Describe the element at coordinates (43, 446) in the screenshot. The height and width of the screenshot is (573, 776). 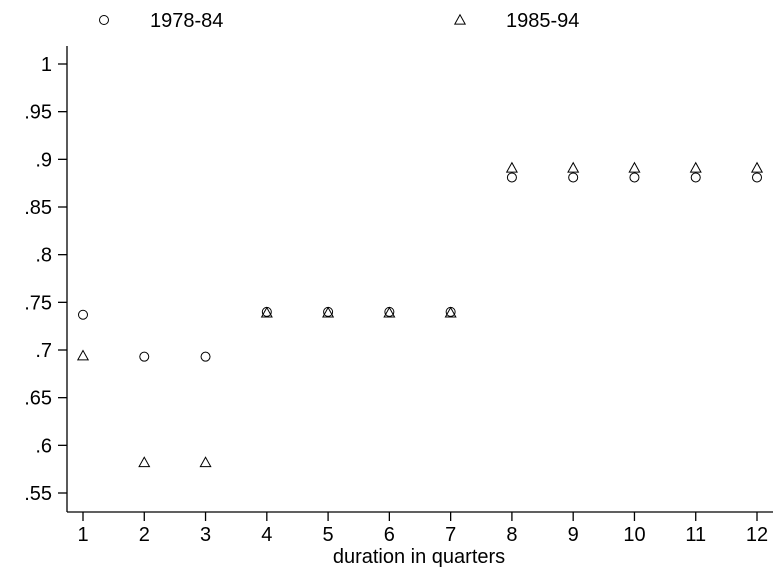
I see `y-tick-label: .6` at that location.